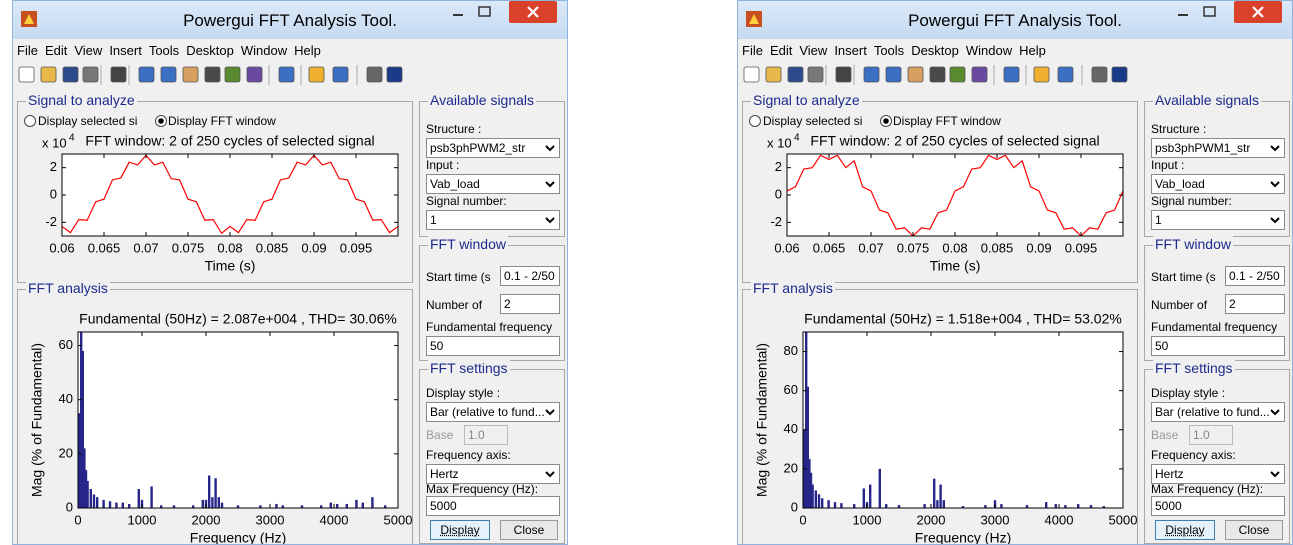 This screenshot has height=545, width=1293. Describe the element at coordinates (272, 247) in the screenshot. I see `x-tick-label: 0.085` at that location.